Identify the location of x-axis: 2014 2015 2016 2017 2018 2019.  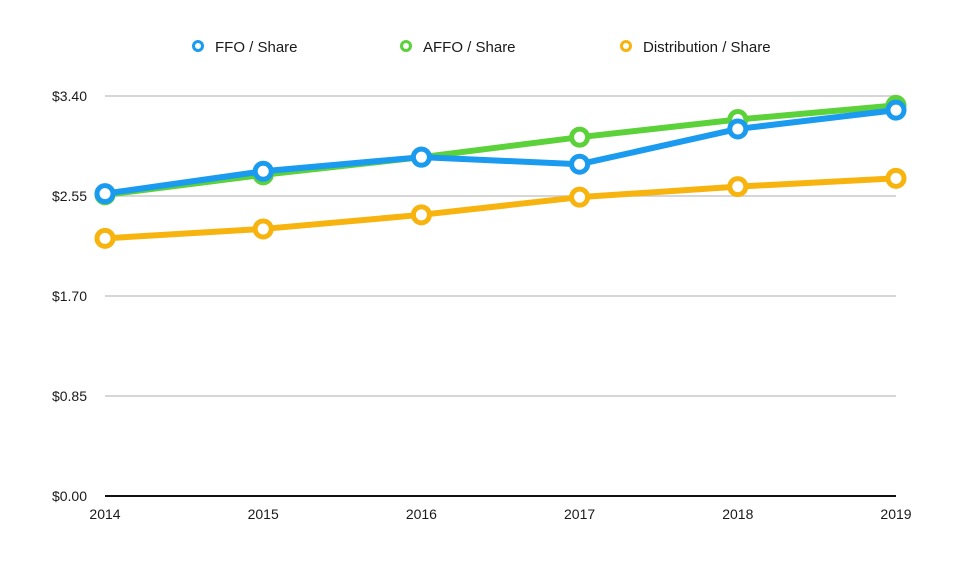
(500, 508).